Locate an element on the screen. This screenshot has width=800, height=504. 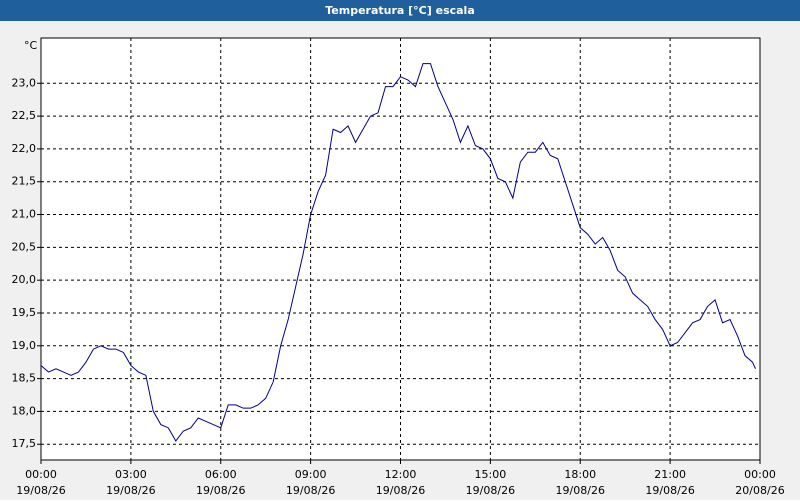
y-tick-label: 21,0 is located at coordinates (24, 214).